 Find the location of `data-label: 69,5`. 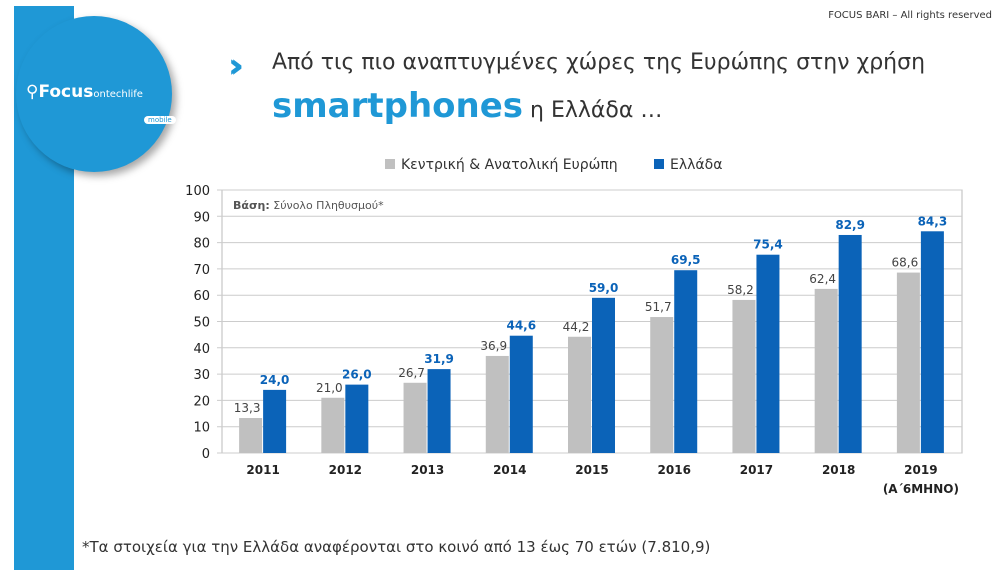

data-label: 69,5 is located at coordinates (686, 260).